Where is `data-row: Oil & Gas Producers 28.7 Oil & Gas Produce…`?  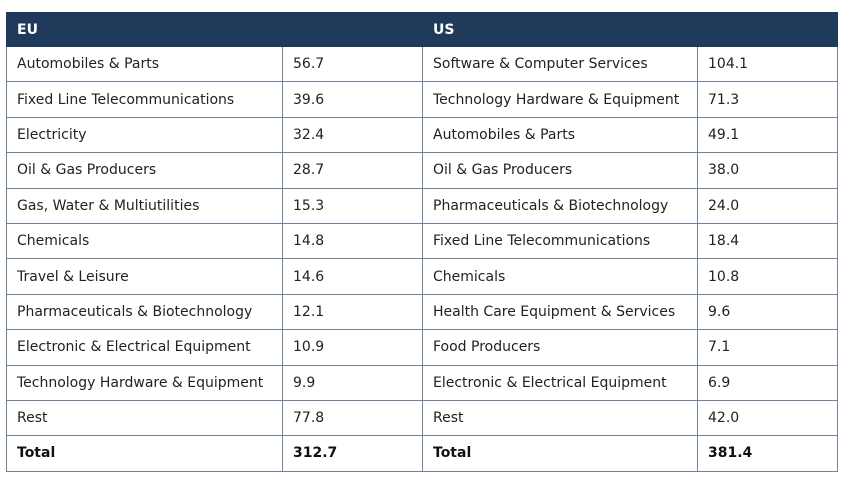 data-row: Oil & Gas Producers 28.7 Oil & Gas Produce… is located at coordinates (422, 170).